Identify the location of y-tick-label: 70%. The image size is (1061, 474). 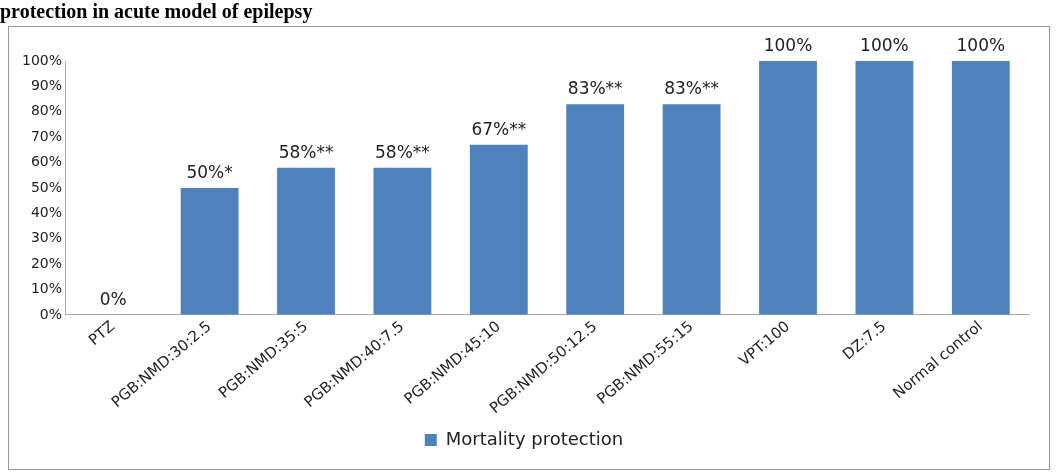
(46, 135).